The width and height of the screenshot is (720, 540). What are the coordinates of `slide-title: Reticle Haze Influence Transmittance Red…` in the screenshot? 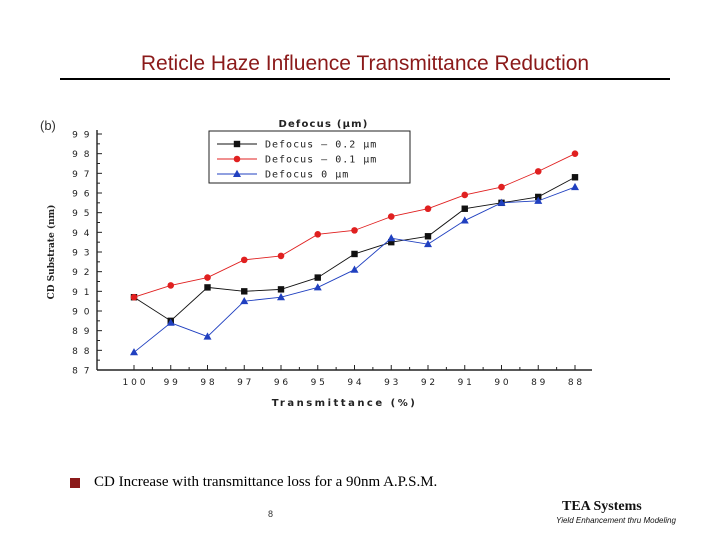 It's located at (365, 63).